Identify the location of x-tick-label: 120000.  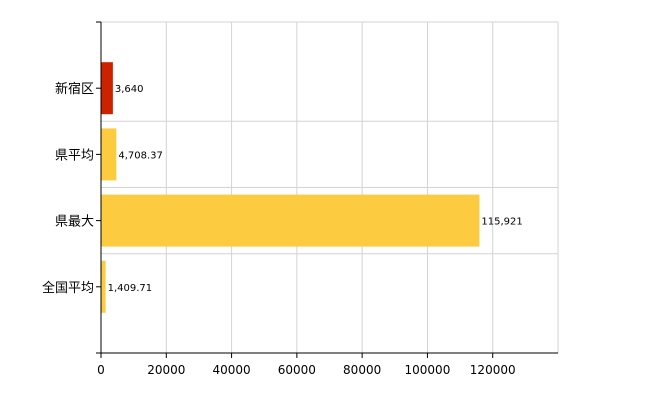
(493, 370).